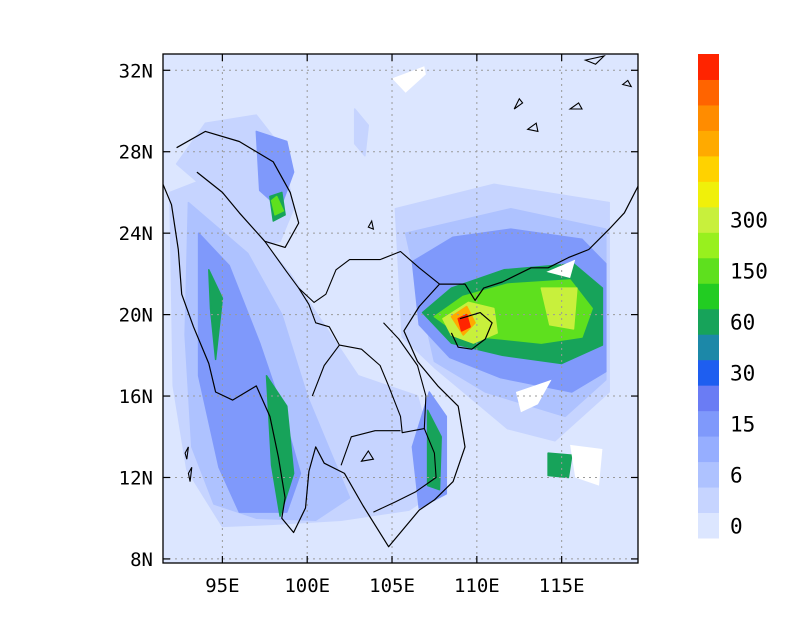 This screenshot has height=618, width=800. I want to click on y-tick-label: 16N, so click(136, 397).